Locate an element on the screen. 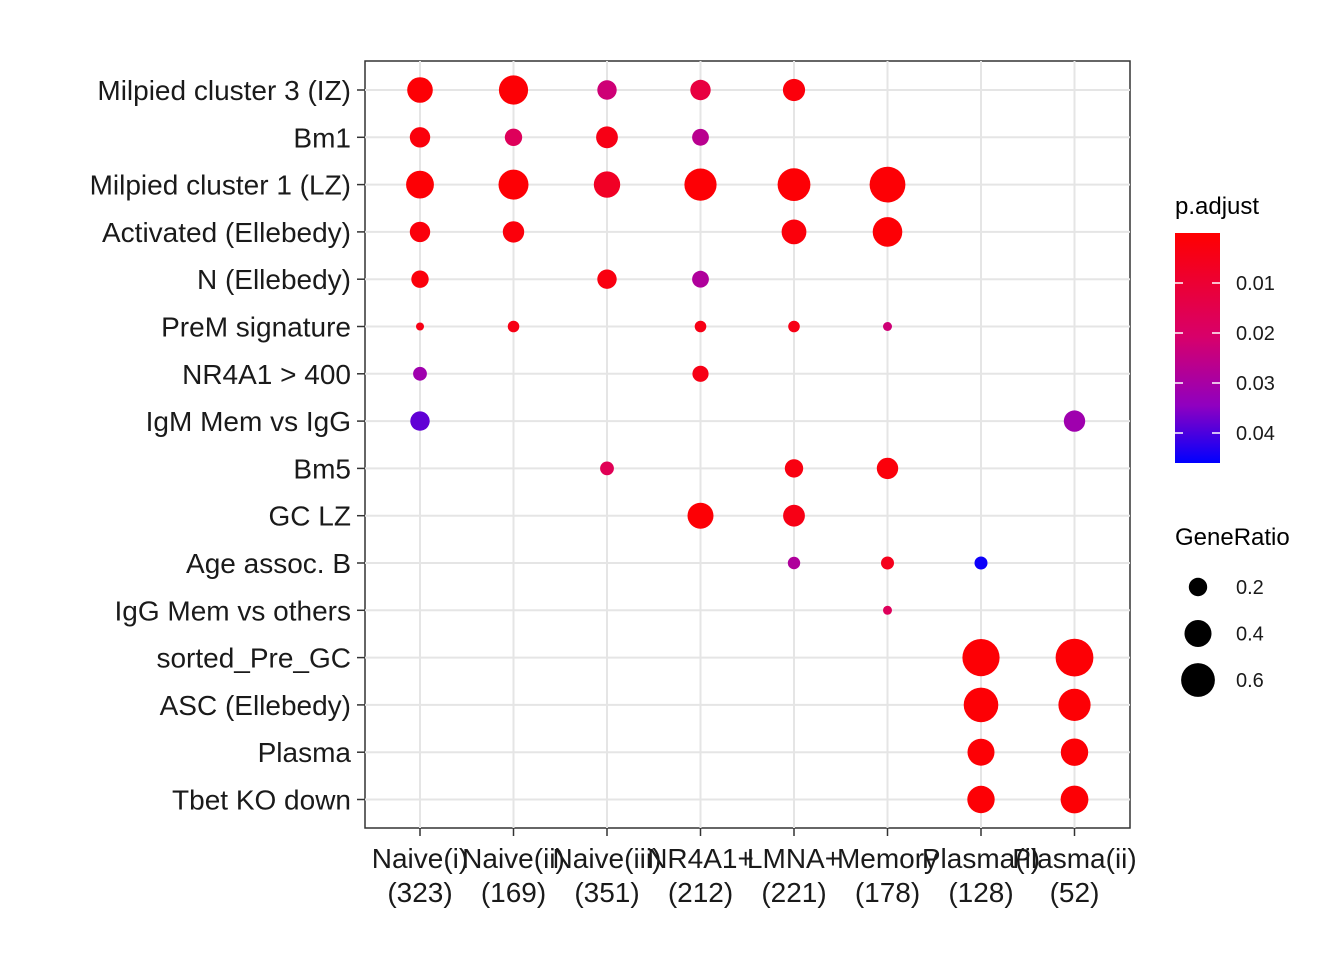 The width and height of the screenshot is (1344, 960). size-legend-tick-label: 0.6 is located at coordinates (1250, 681).